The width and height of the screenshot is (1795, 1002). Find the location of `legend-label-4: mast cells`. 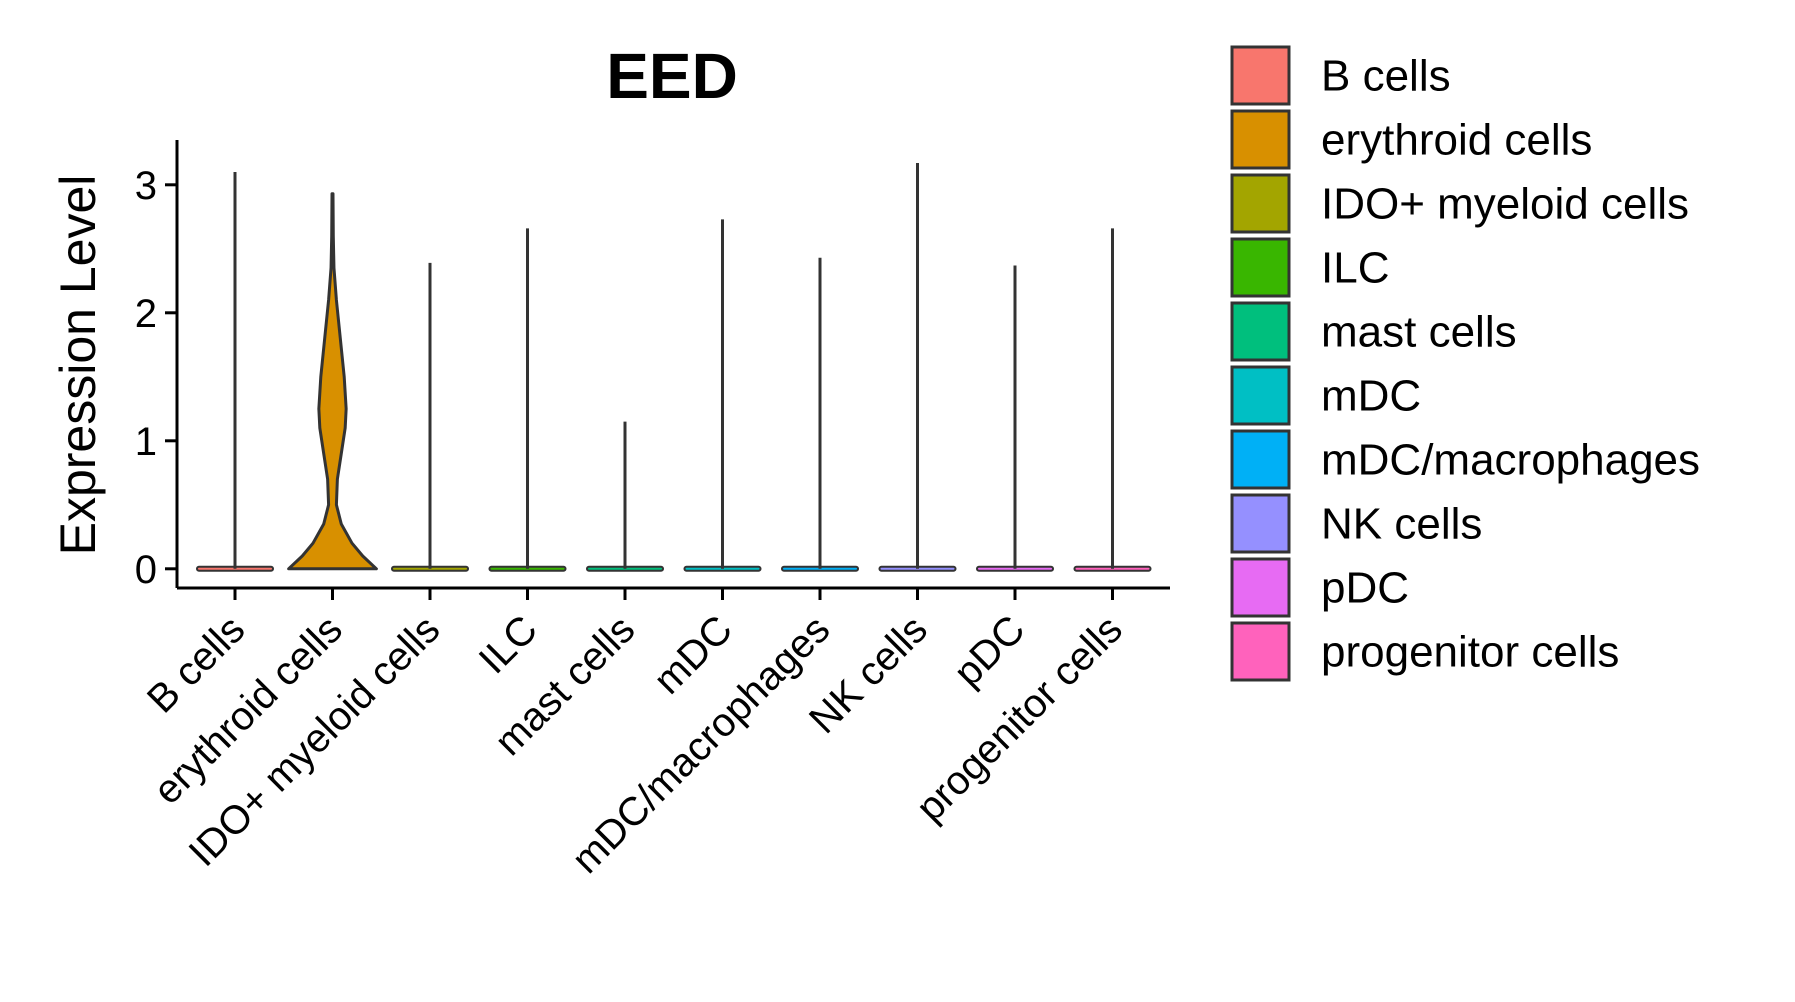

legend-label-4: mast cells is located at coordinates (1419, 332).